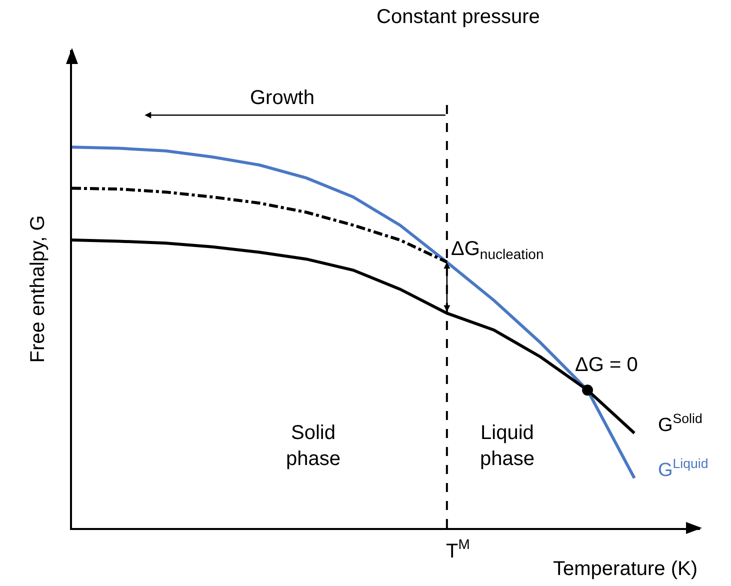 The width and height of the screenshot is (731, 586). I want to click on annotation: Liquid phase, so click(507, 446).